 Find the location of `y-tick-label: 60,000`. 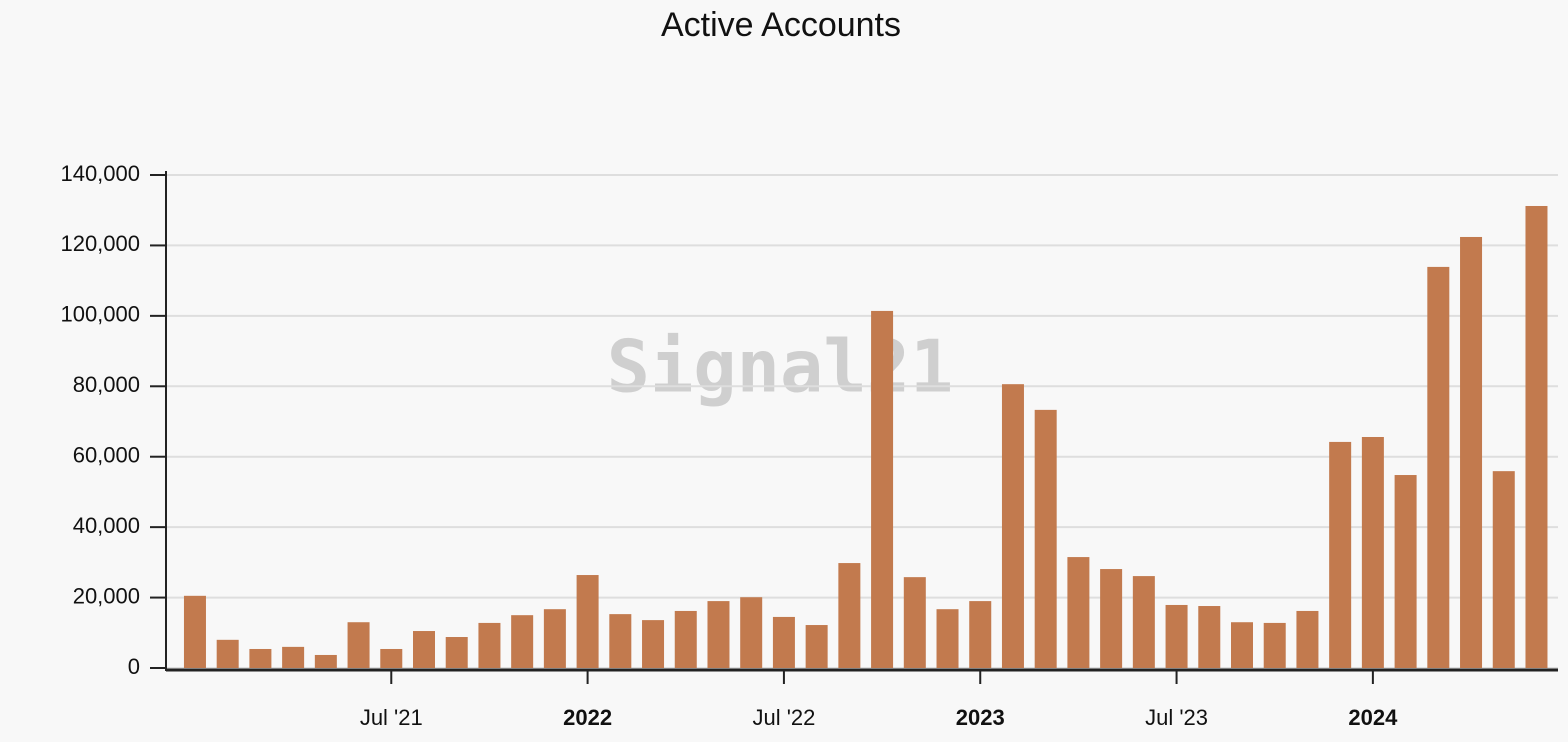

y-tick-label: 60,000 is located at coordinates (106, 455).